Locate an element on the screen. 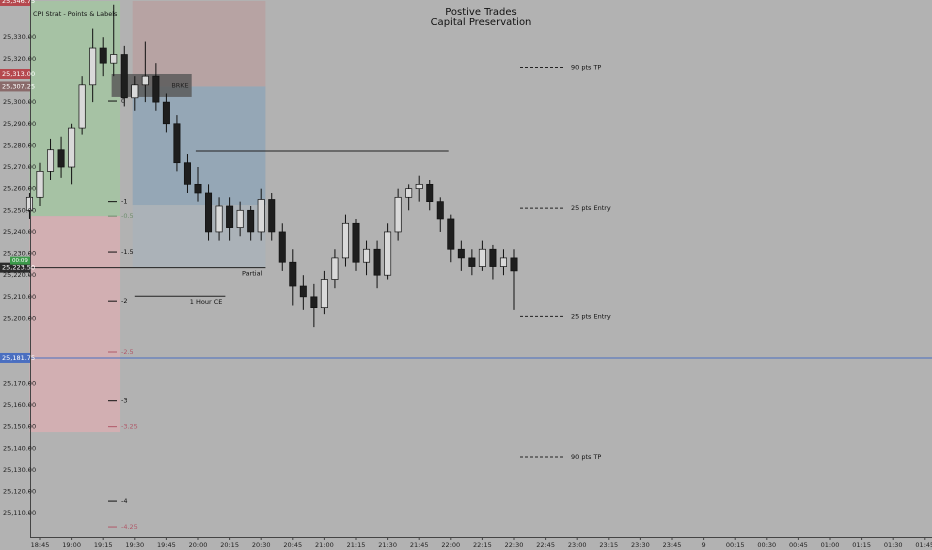 Image resolution: width=932 pixels, height=550 pixels. x-tick-label: 20:15 is located at coordinates (229, 545).